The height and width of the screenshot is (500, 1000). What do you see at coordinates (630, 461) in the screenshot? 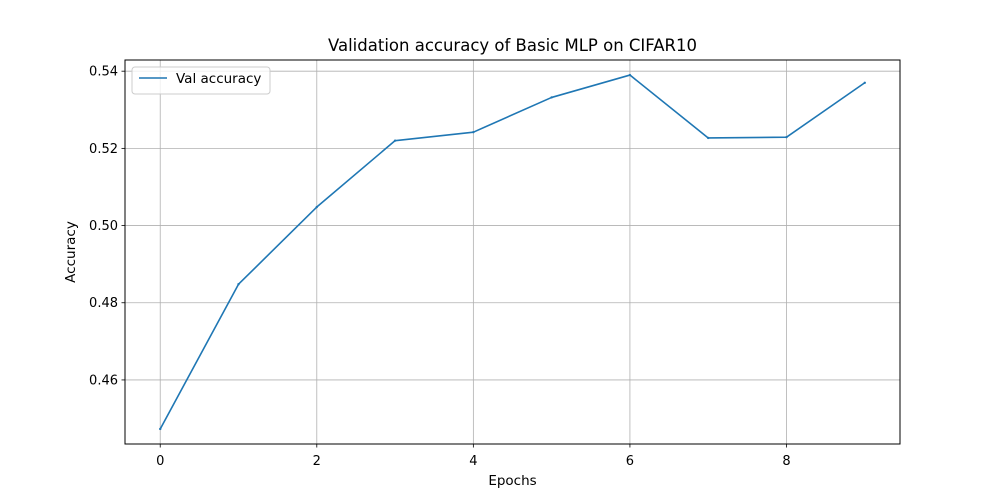
I see `x-tick-label: 6` at bounding box center [630, 461].